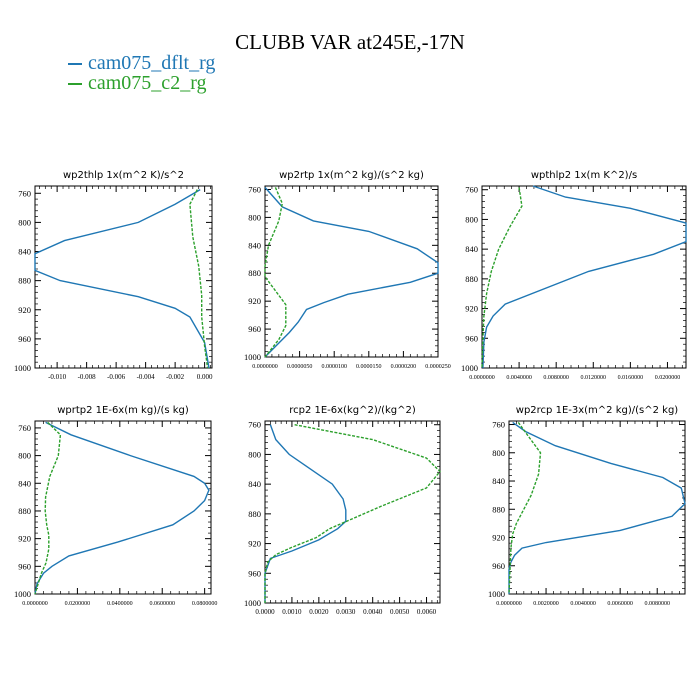  I want to click on x-tick-label: -0.010, so click(57, 377).